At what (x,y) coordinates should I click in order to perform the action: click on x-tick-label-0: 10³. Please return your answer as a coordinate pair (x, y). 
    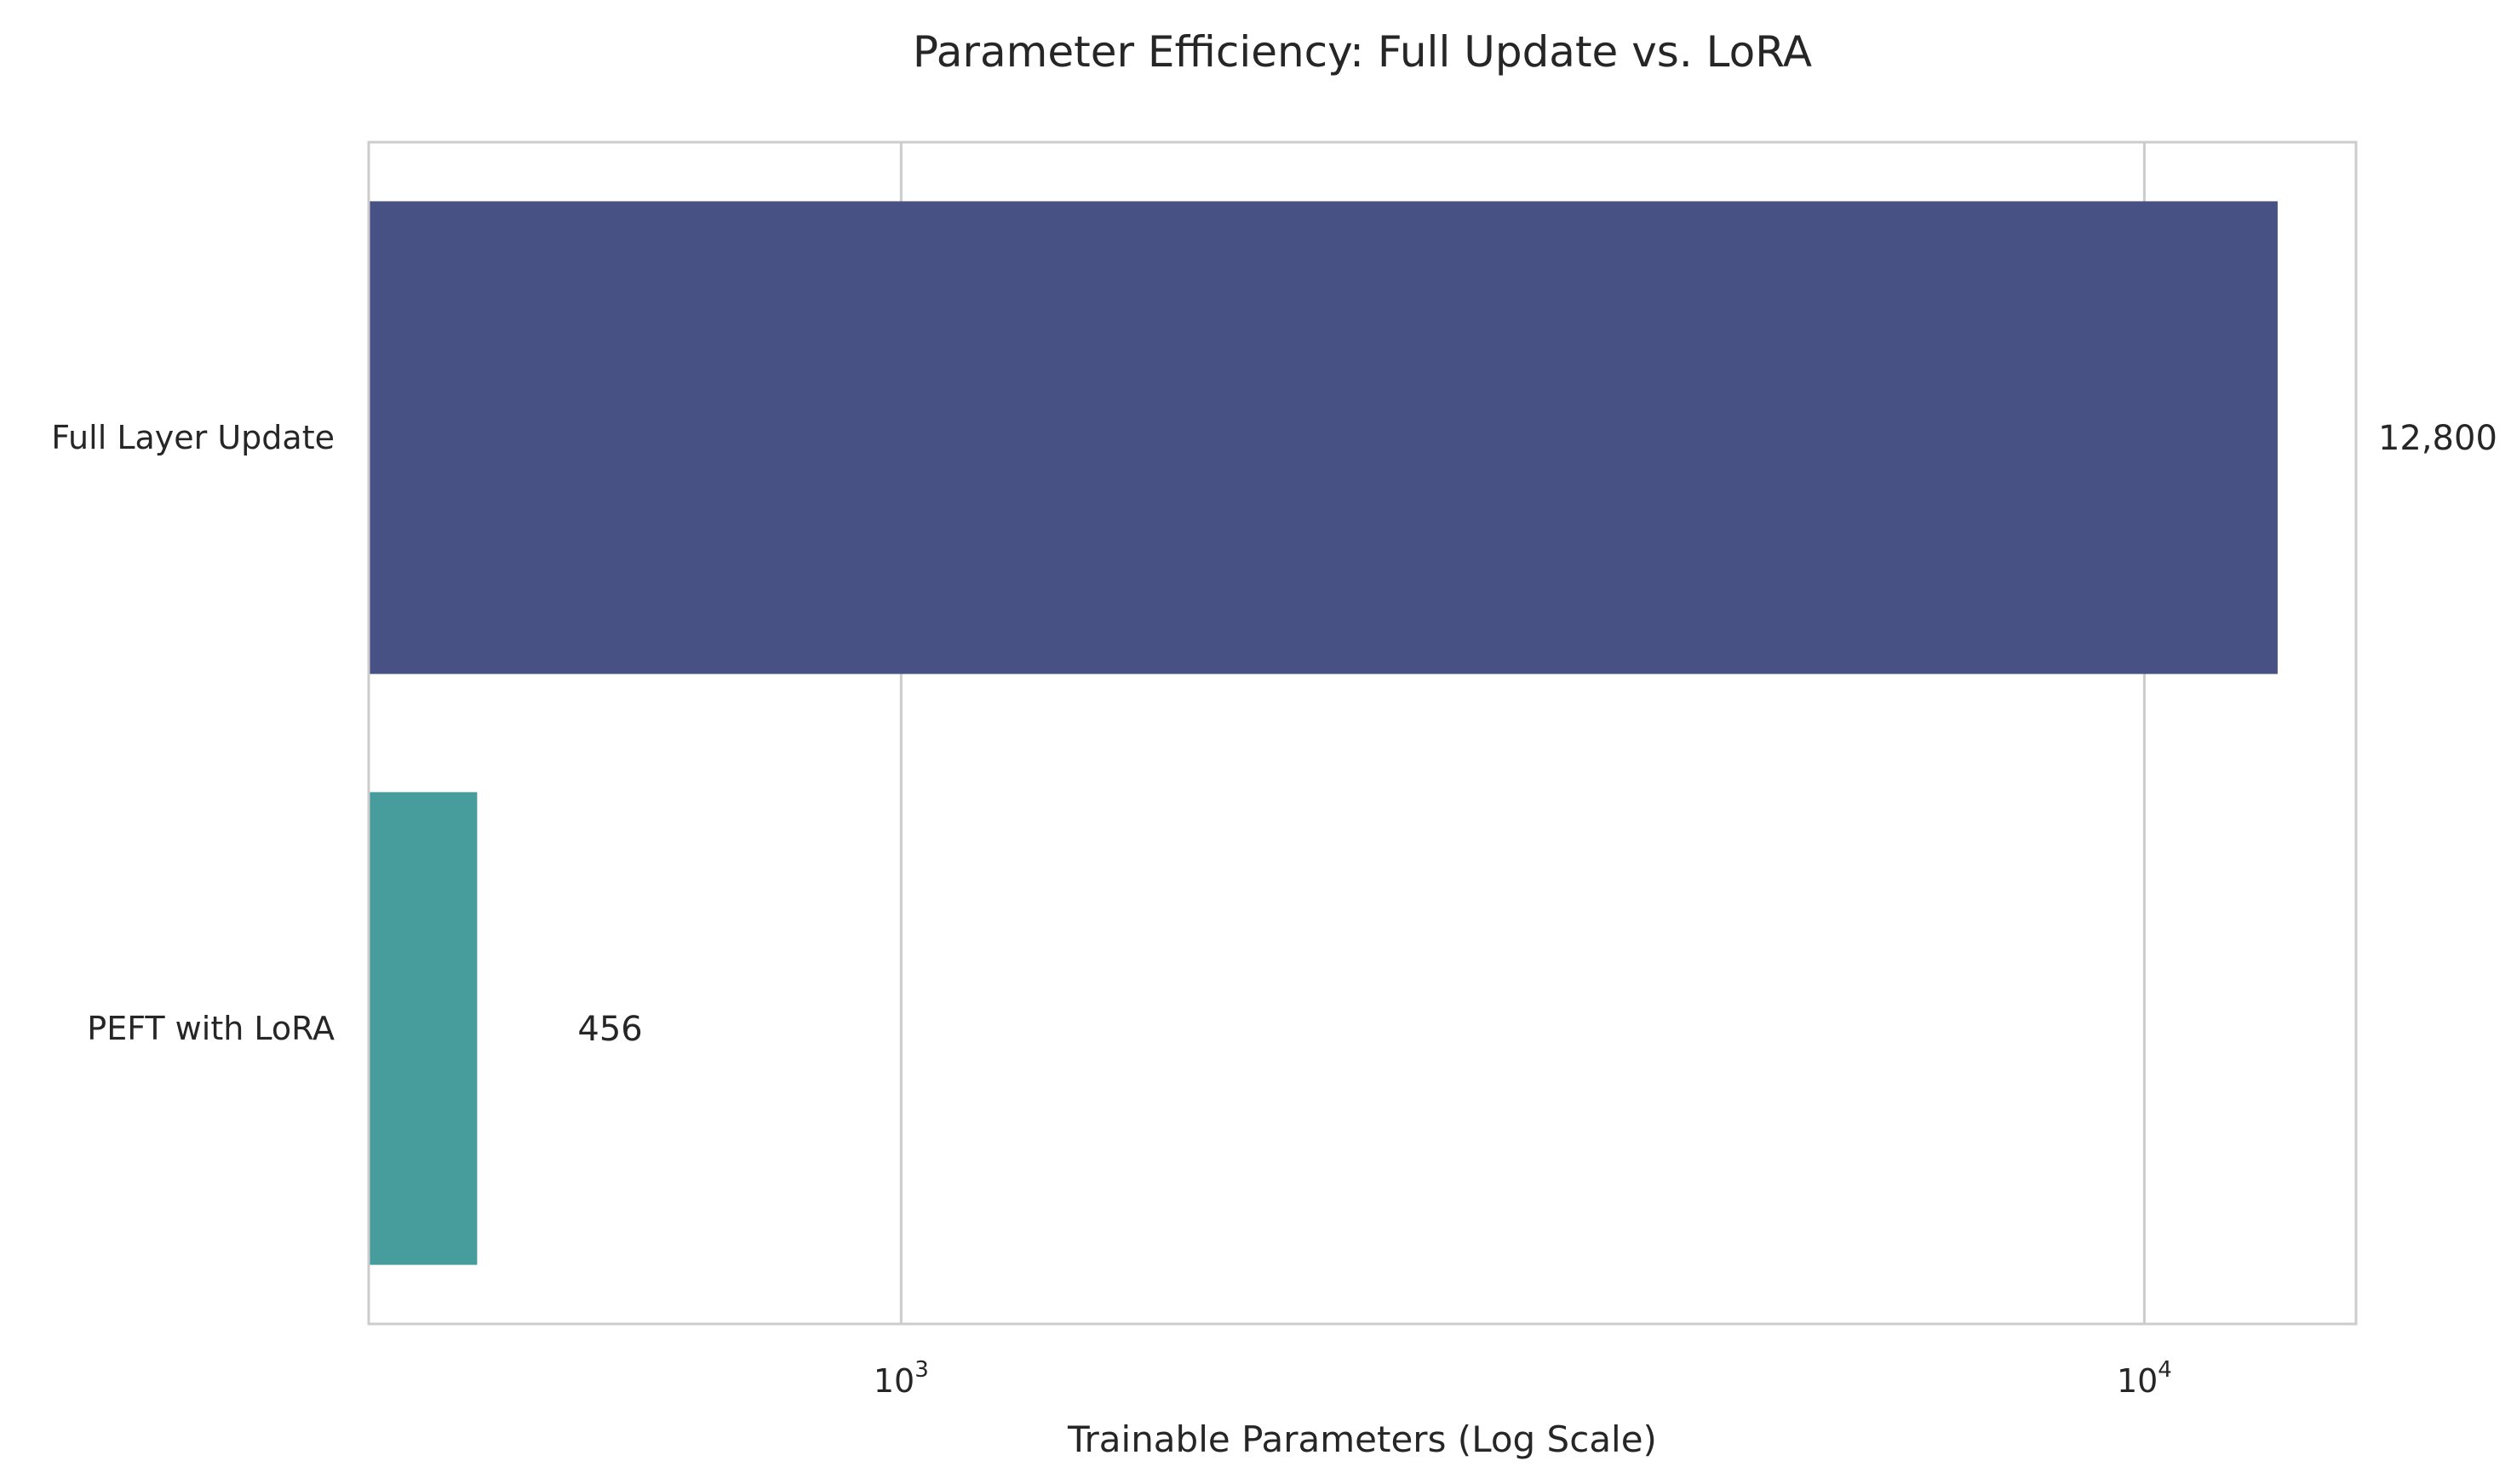
    Looking at the image, I should click on (901, 1378).